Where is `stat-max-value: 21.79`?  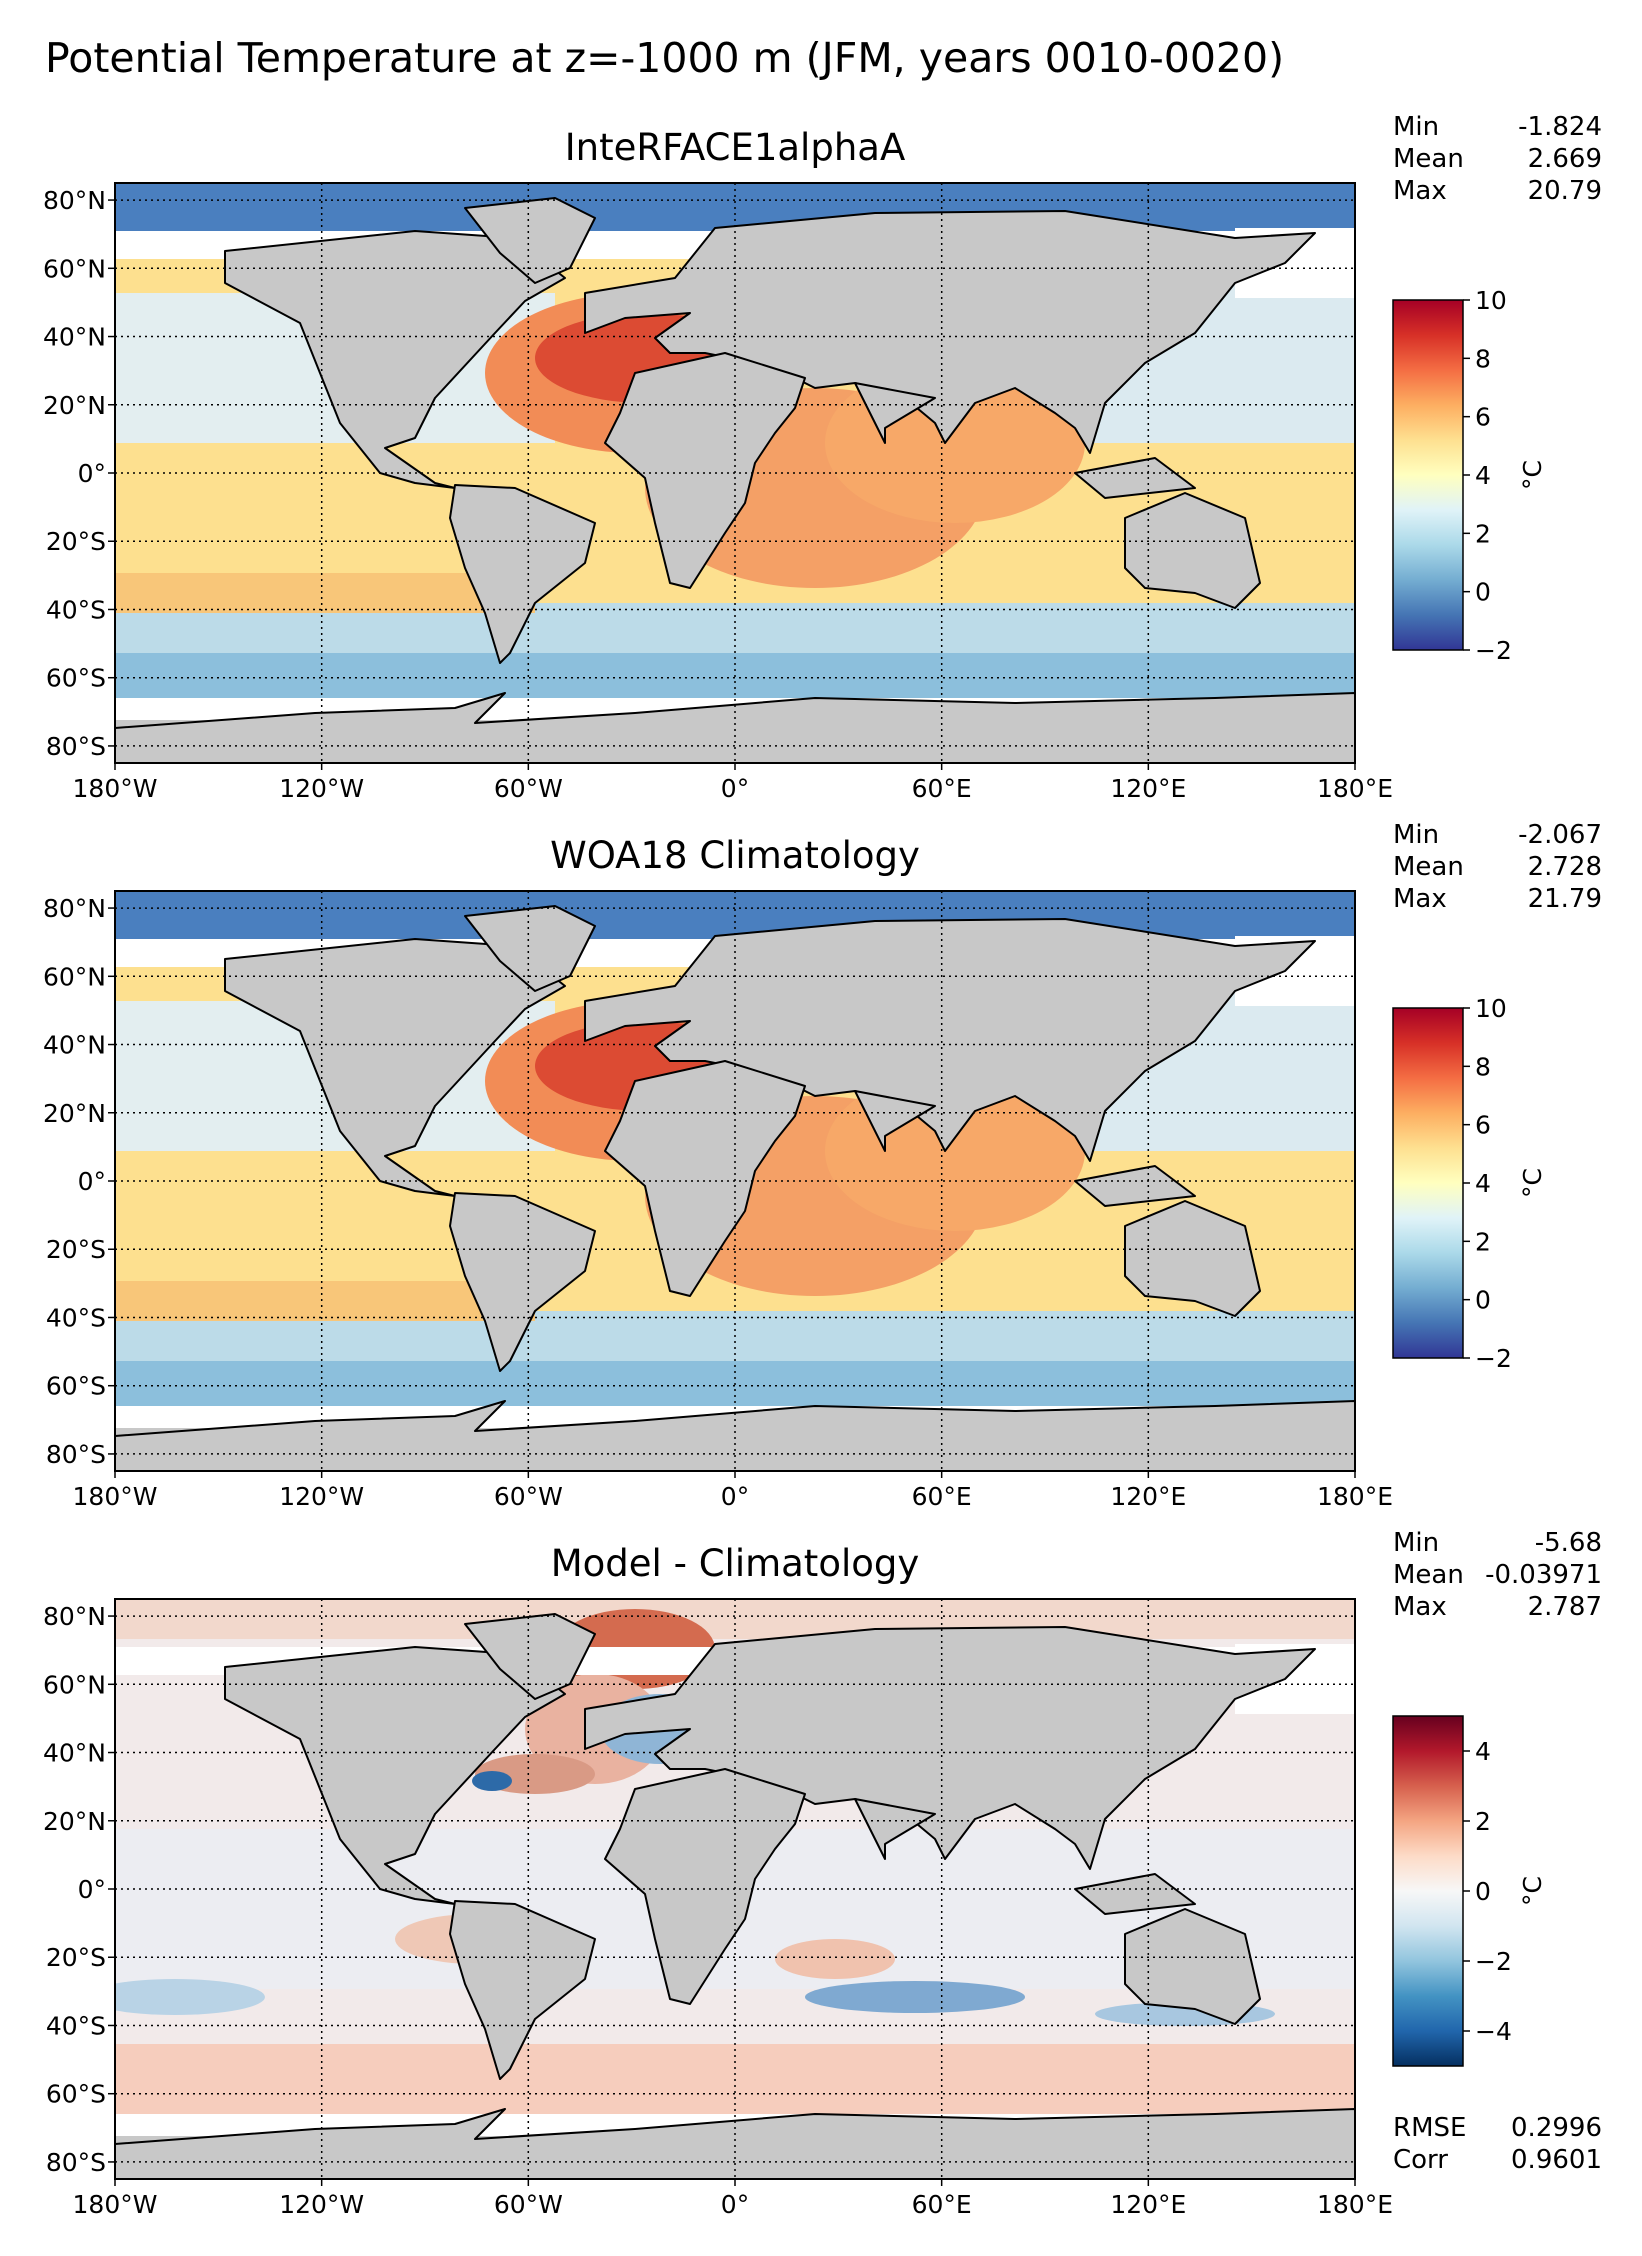
stat-max-value: 21.79 is located at coordinates (1565, 899).